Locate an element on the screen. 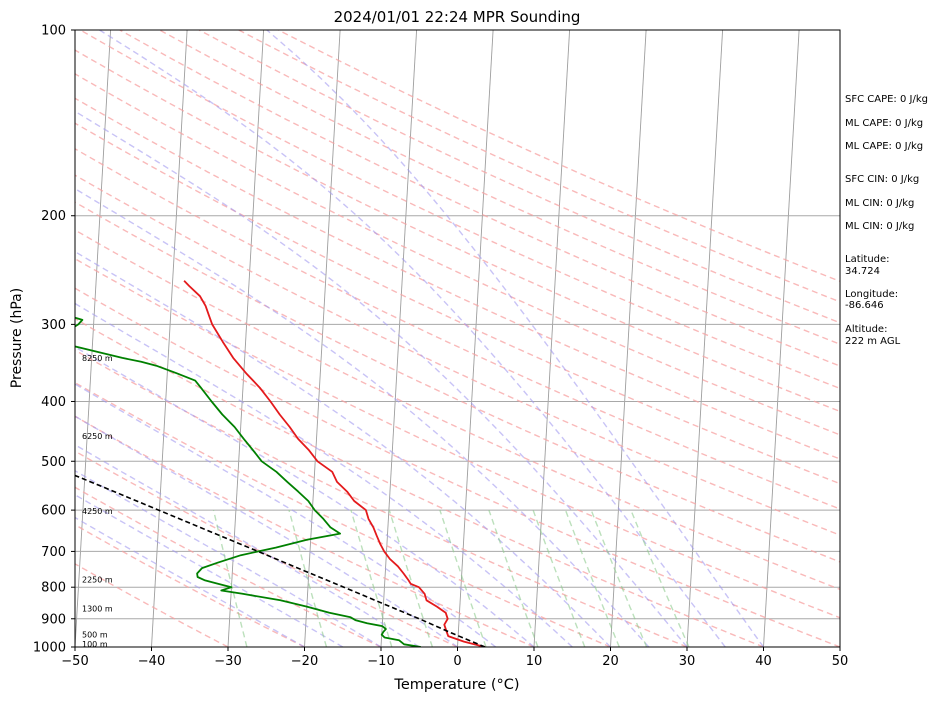 This screenshot has width=947, height=704. y-axis-label: Pressure (hPa) is located at coordinates (17, 338).